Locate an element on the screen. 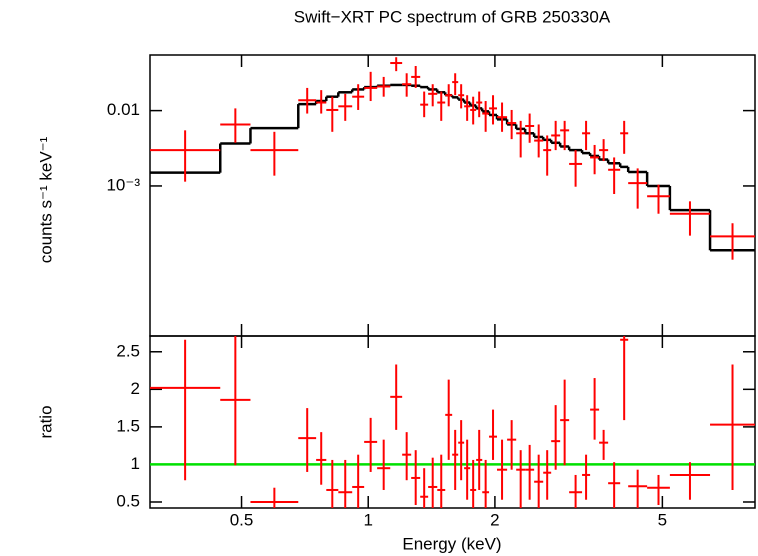  y-axis-label: counts s⁻¹ keV⁻¹ is located at coordinates (45, 199).